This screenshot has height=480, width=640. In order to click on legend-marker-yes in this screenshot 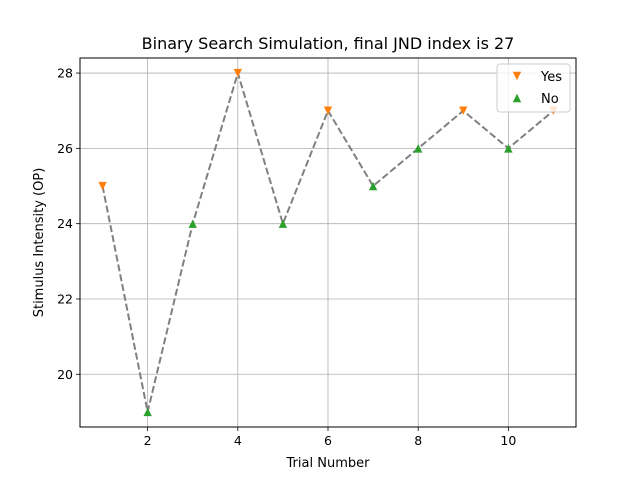, I will do `click(517, 76)`.